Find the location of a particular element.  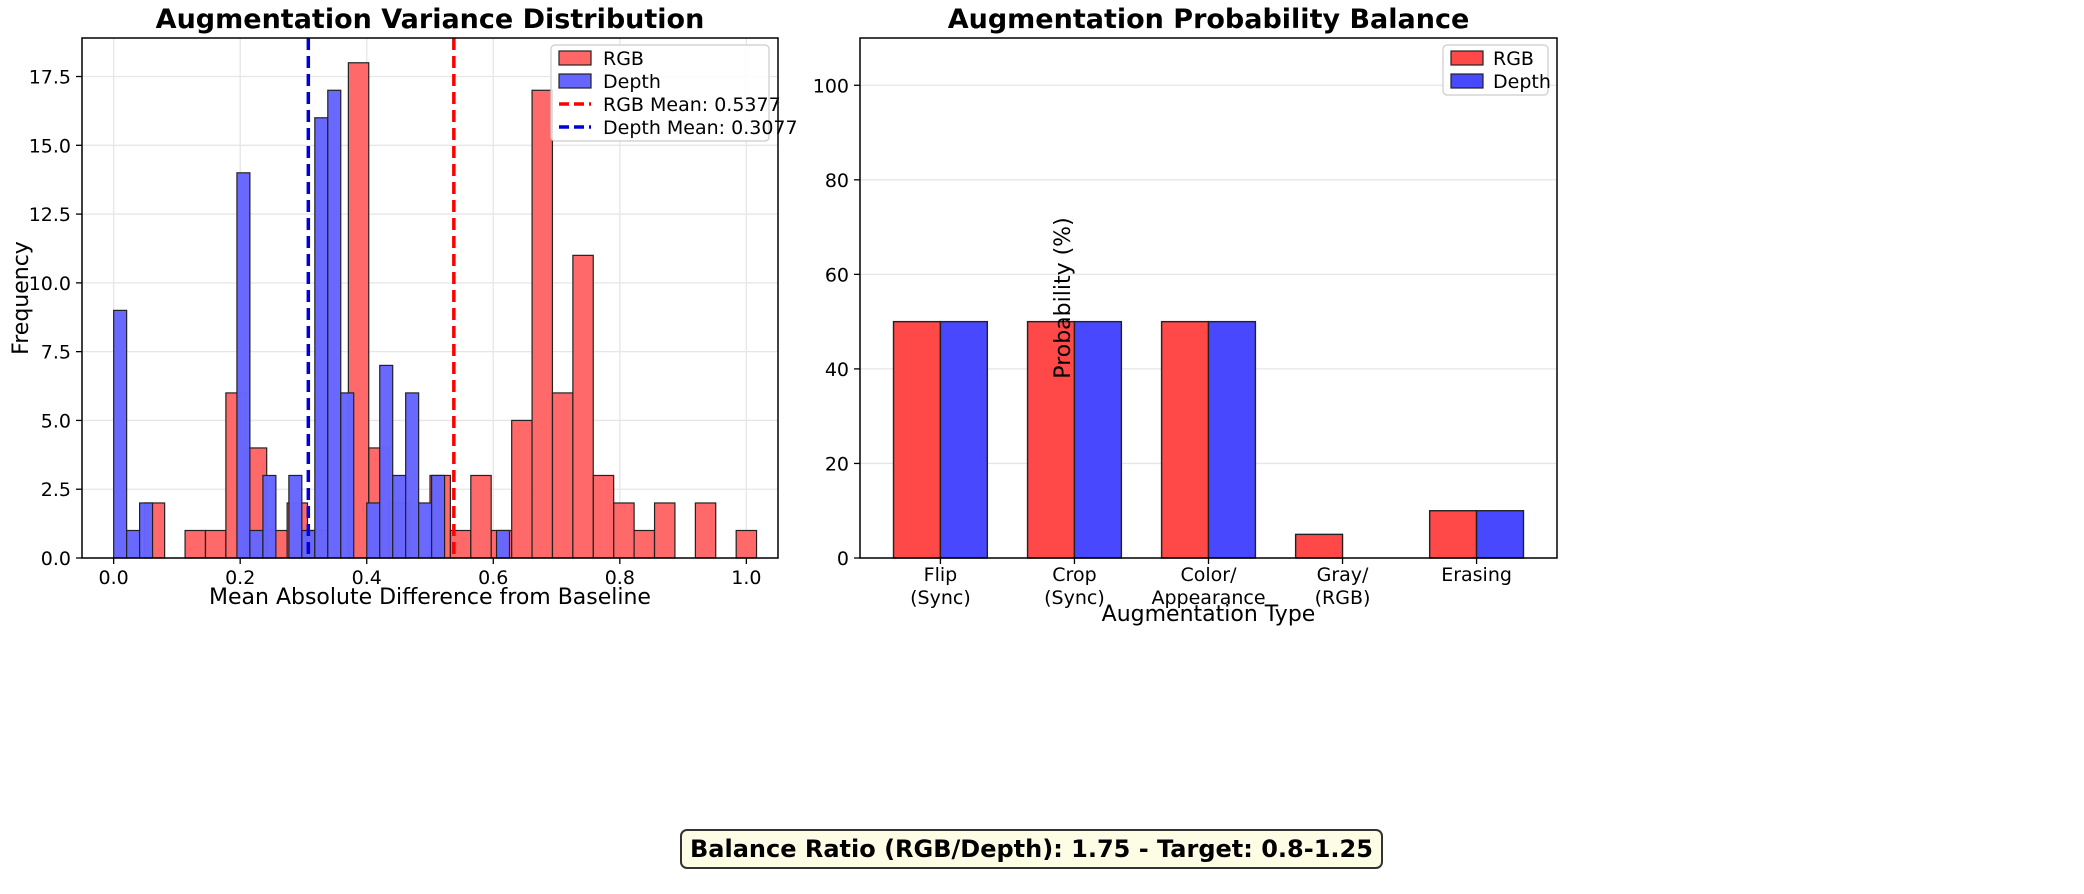

y-axis-label: Frequency is located at coordinates (21, 298).